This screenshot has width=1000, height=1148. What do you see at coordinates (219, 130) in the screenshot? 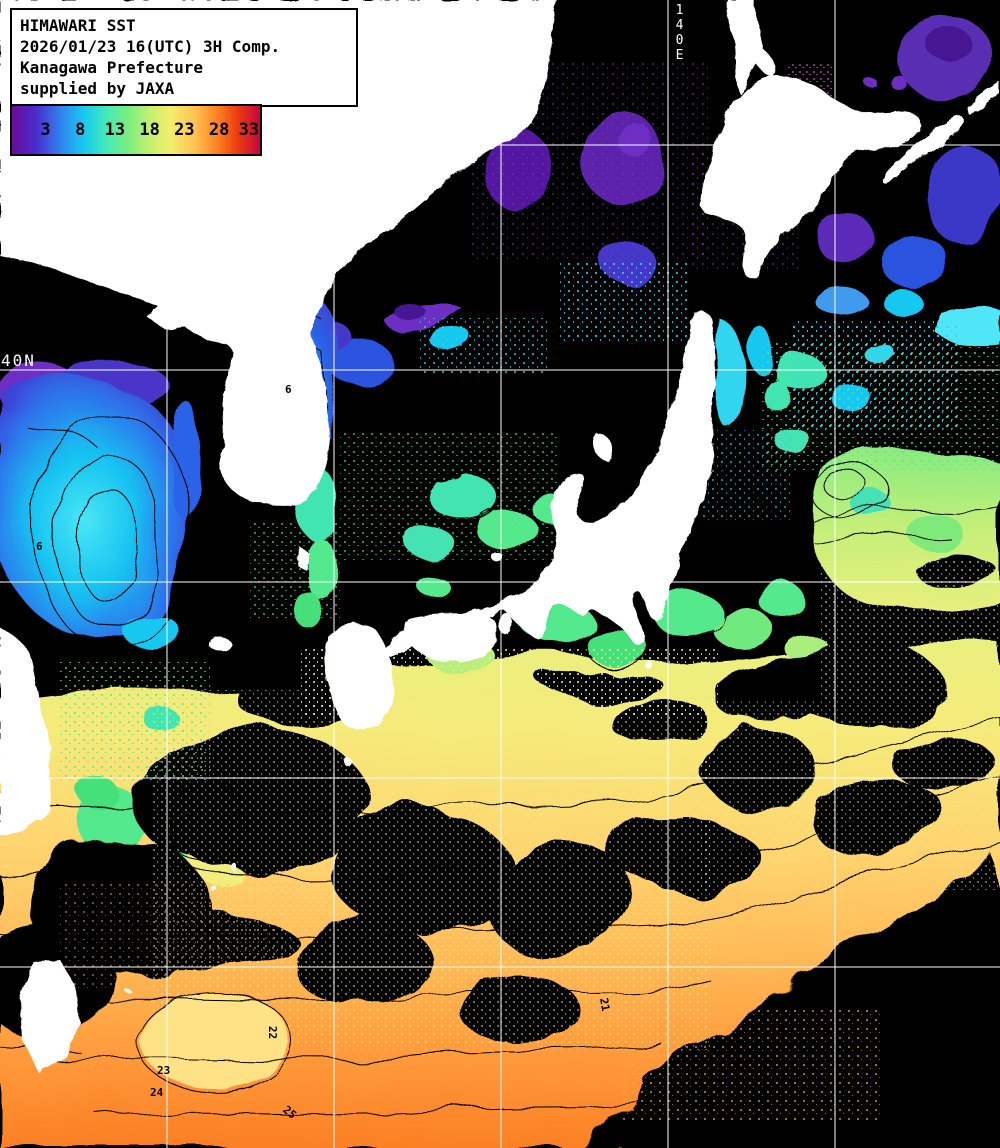
I see `legend-tick: 28` at bounding box center [219, 130].